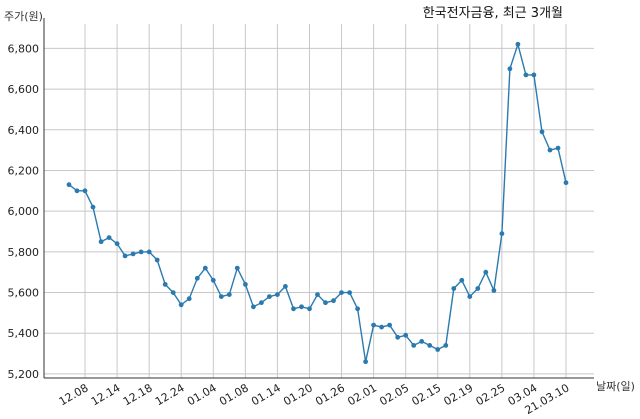 This screenshot has height=419, width=640. Describe the element at coordinates (24, 170) in the screenshot. I see `y-tick-label: 6,200` at that location.